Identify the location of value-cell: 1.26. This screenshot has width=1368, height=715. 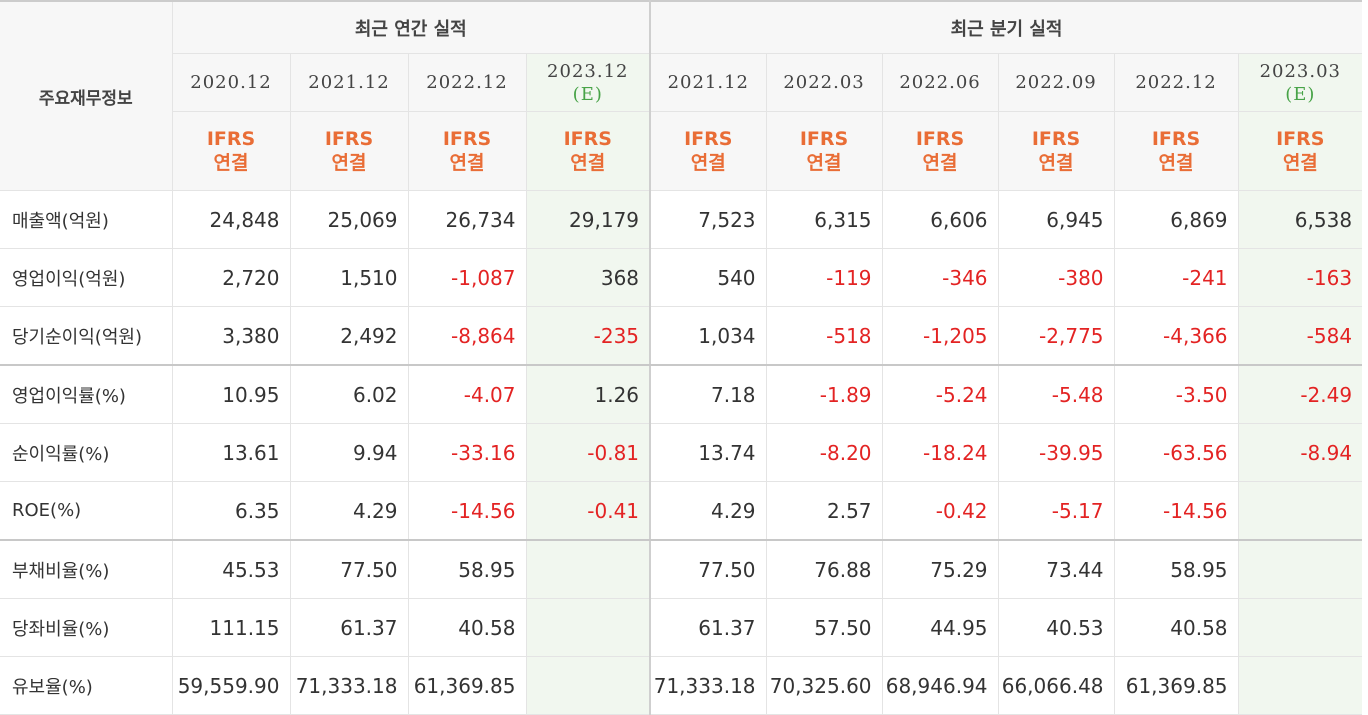
(588, 394).